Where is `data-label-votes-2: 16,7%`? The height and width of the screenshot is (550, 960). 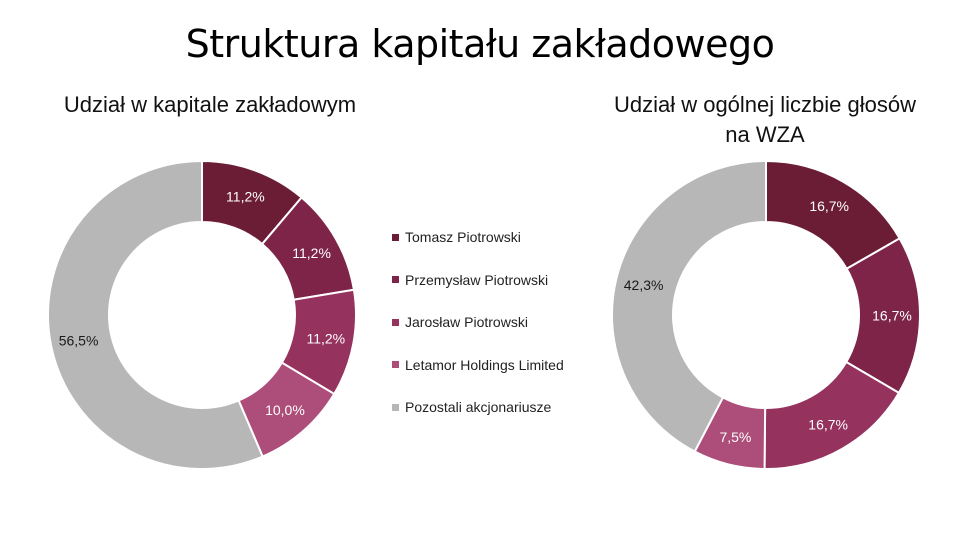
data-label-votes-2: 16,7% is located at coordinates (828, 425).